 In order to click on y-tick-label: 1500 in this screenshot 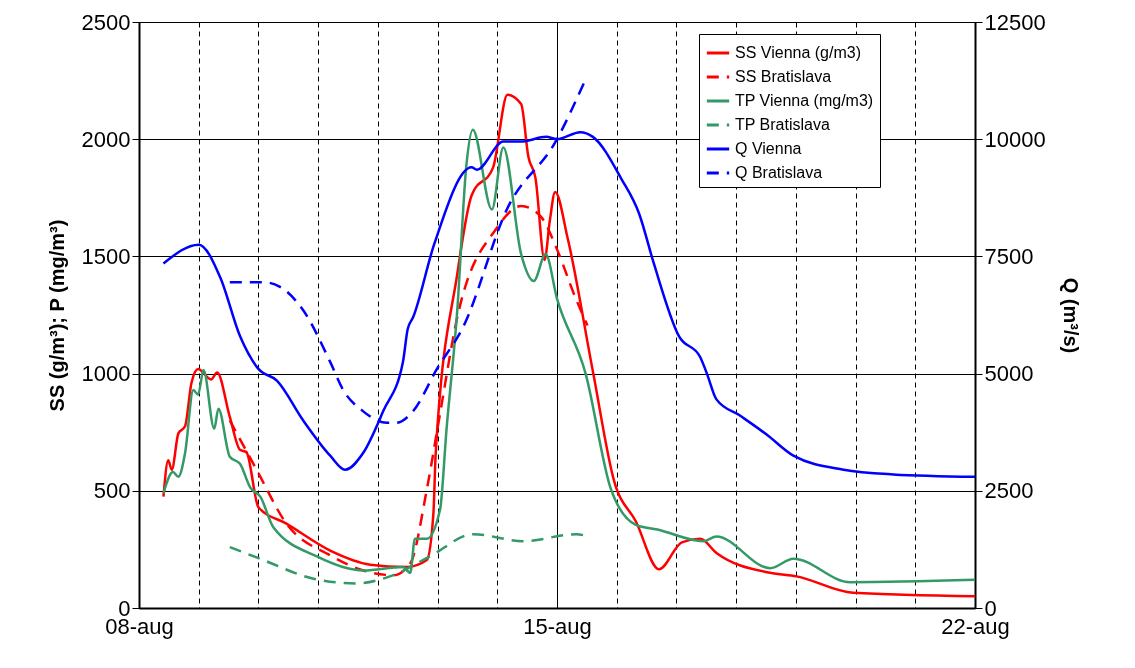, I will do `click(106, 256)`.